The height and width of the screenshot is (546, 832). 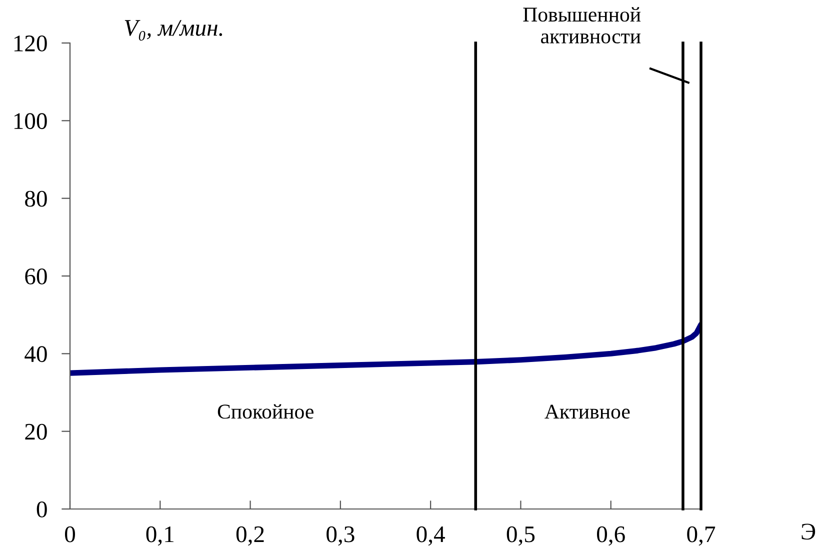 I want to click on x-tick-label: 0,5, so click(x=520, y=536).